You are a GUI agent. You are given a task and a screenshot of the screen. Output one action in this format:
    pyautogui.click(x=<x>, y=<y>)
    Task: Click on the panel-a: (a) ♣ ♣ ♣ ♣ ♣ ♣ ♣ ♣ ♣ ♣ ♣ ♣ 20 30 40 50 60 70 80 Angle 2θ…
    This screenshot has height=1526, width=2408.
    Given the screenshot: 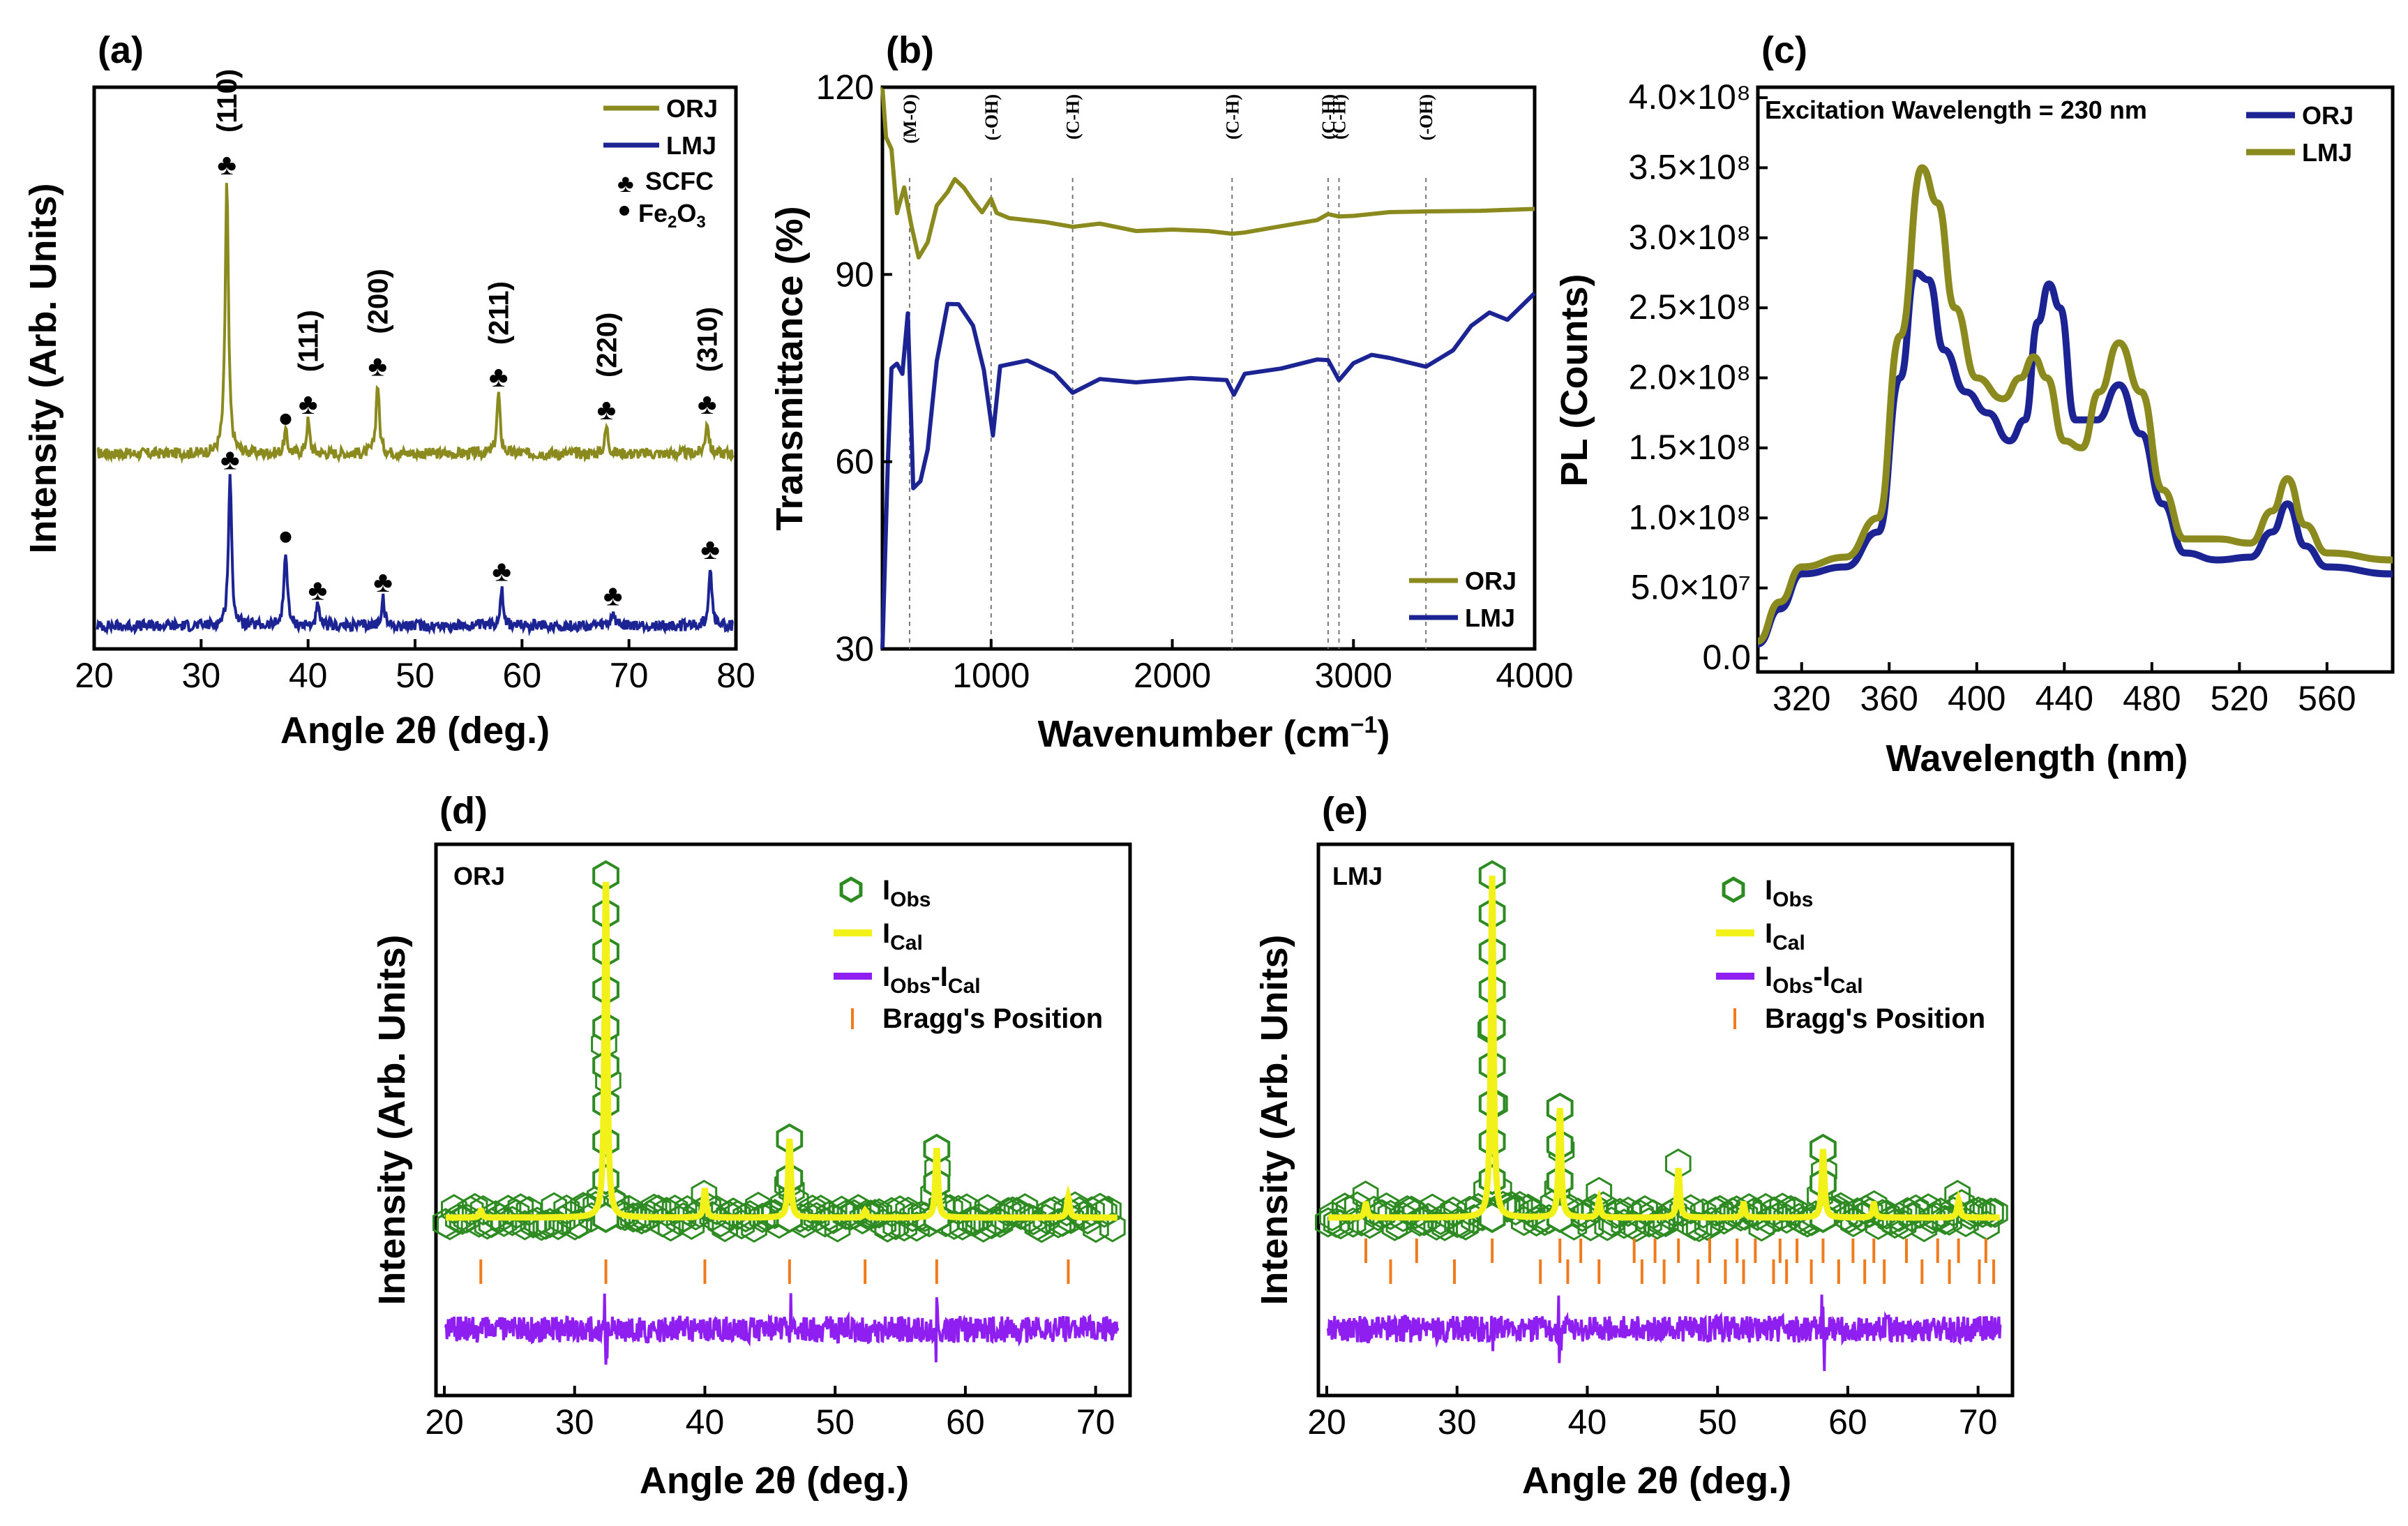 What is the action you would take?
    pyautogui.click(x=388, y=390)
    